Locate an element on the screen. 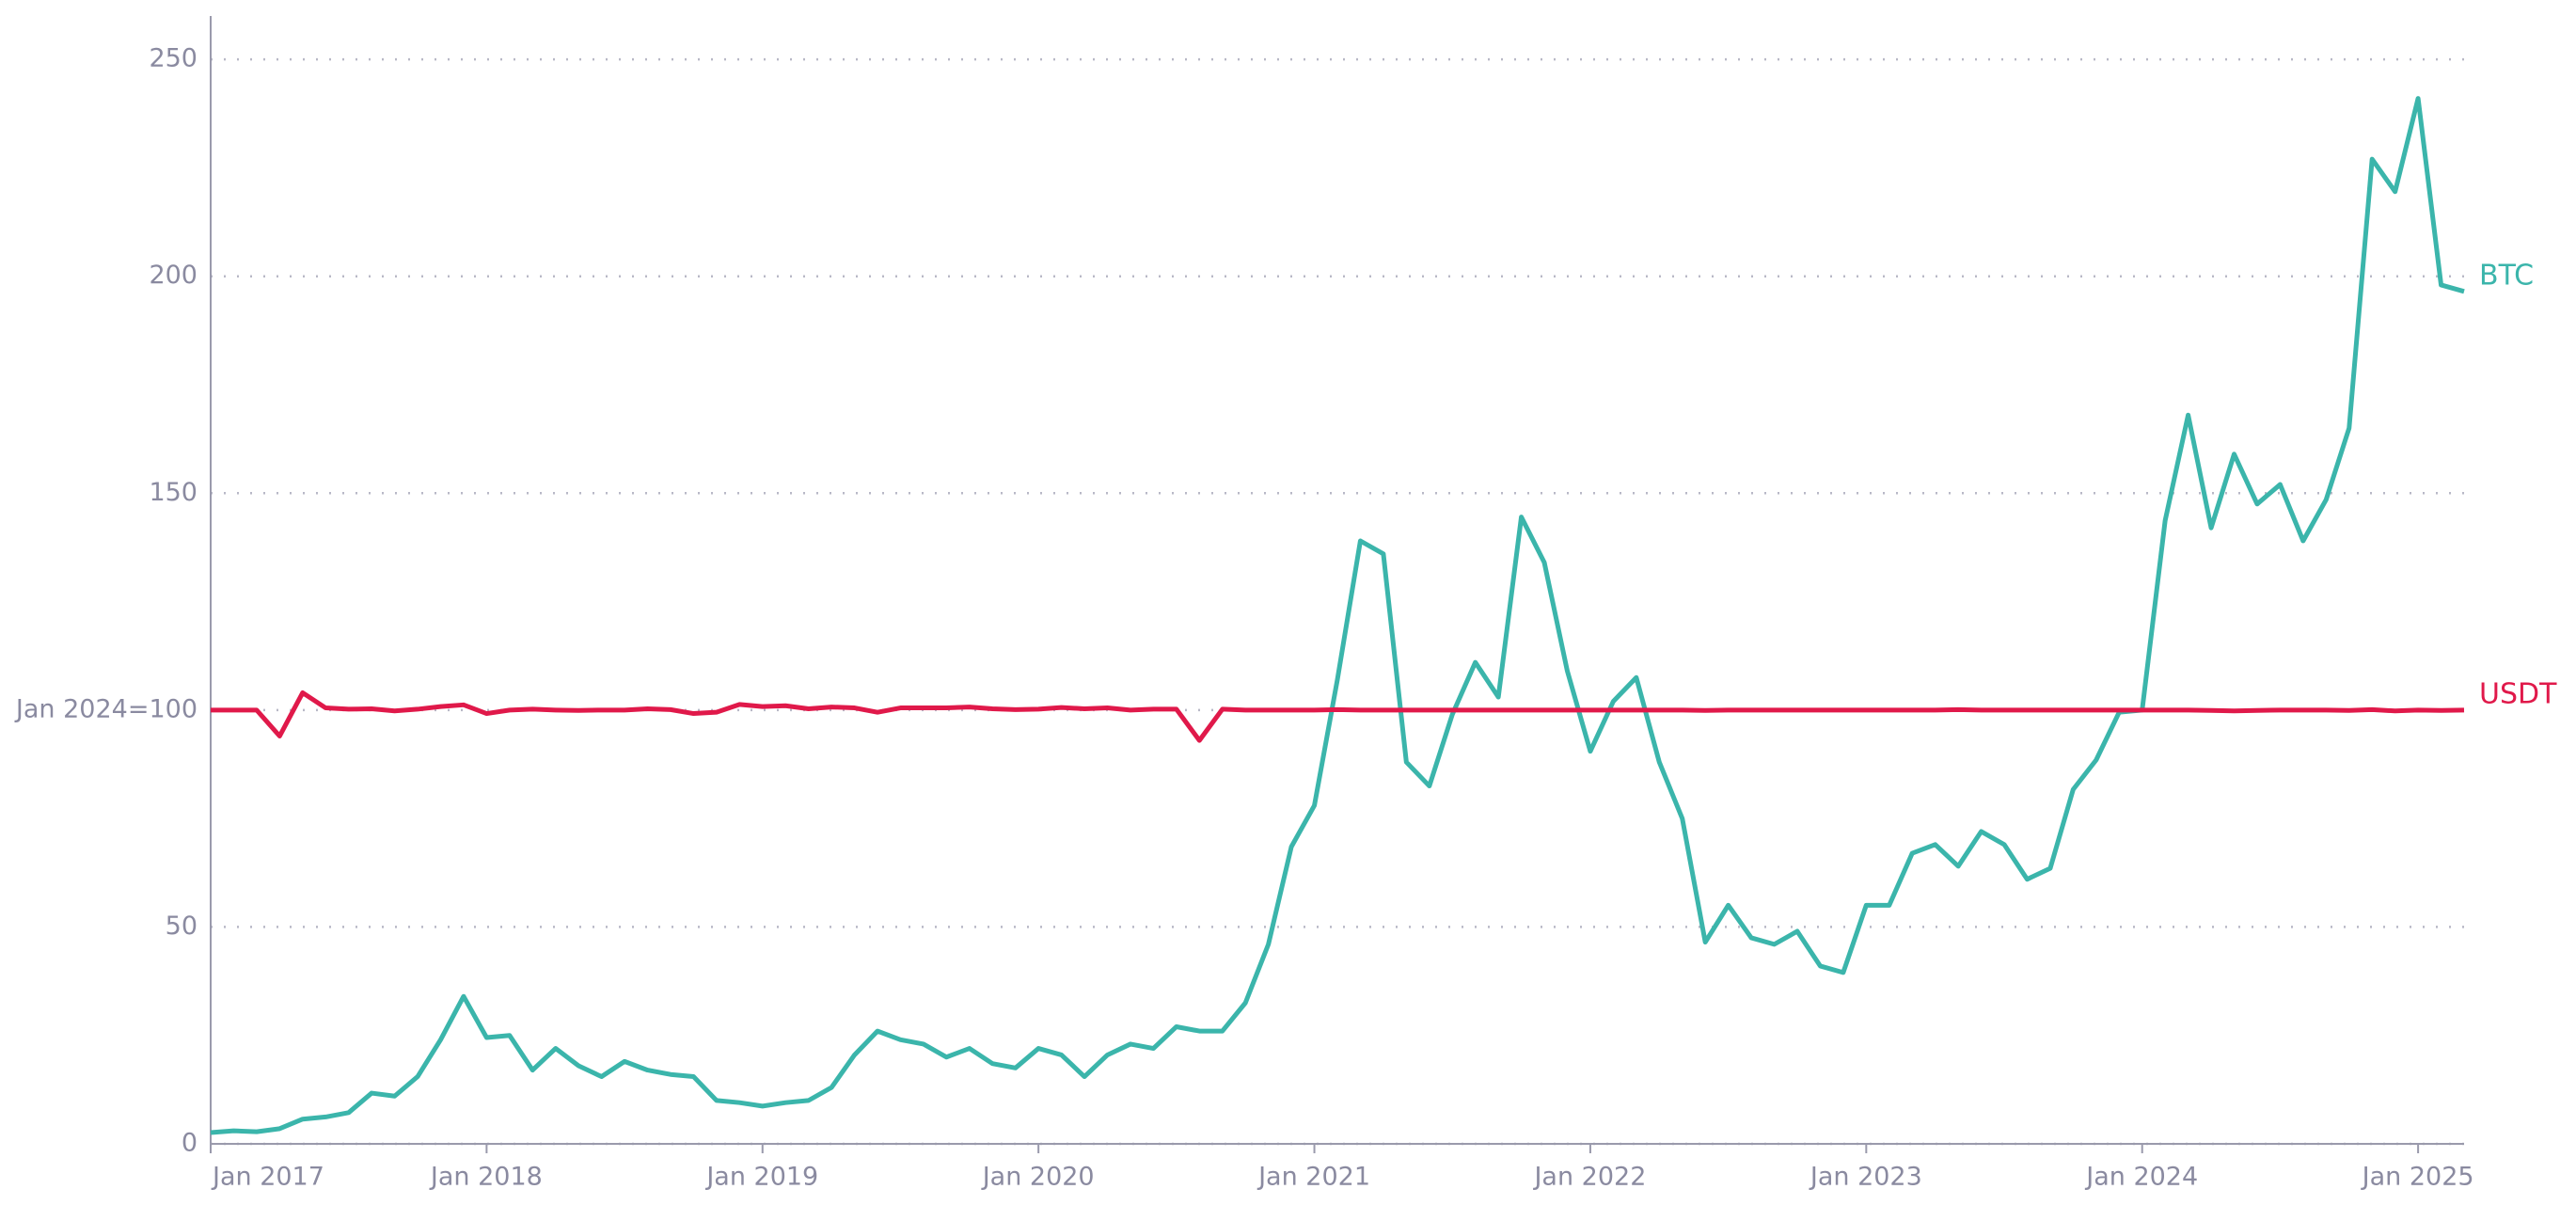 This screenshot has width=2576, height=1205. y-tick-label: 0 is located at coordinates (190, 1143).